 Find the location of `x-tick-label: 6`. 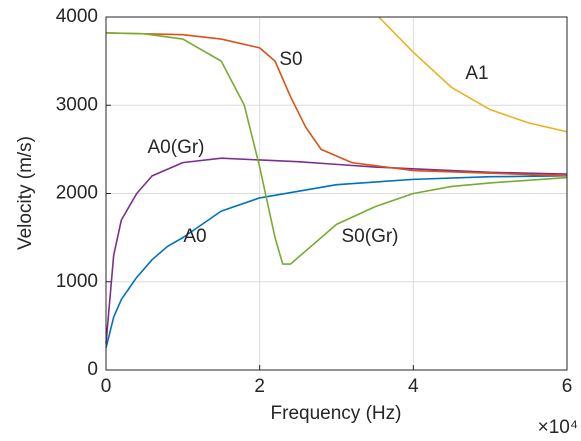

x-tick-label: 6 is located at coordinates (567, 386).